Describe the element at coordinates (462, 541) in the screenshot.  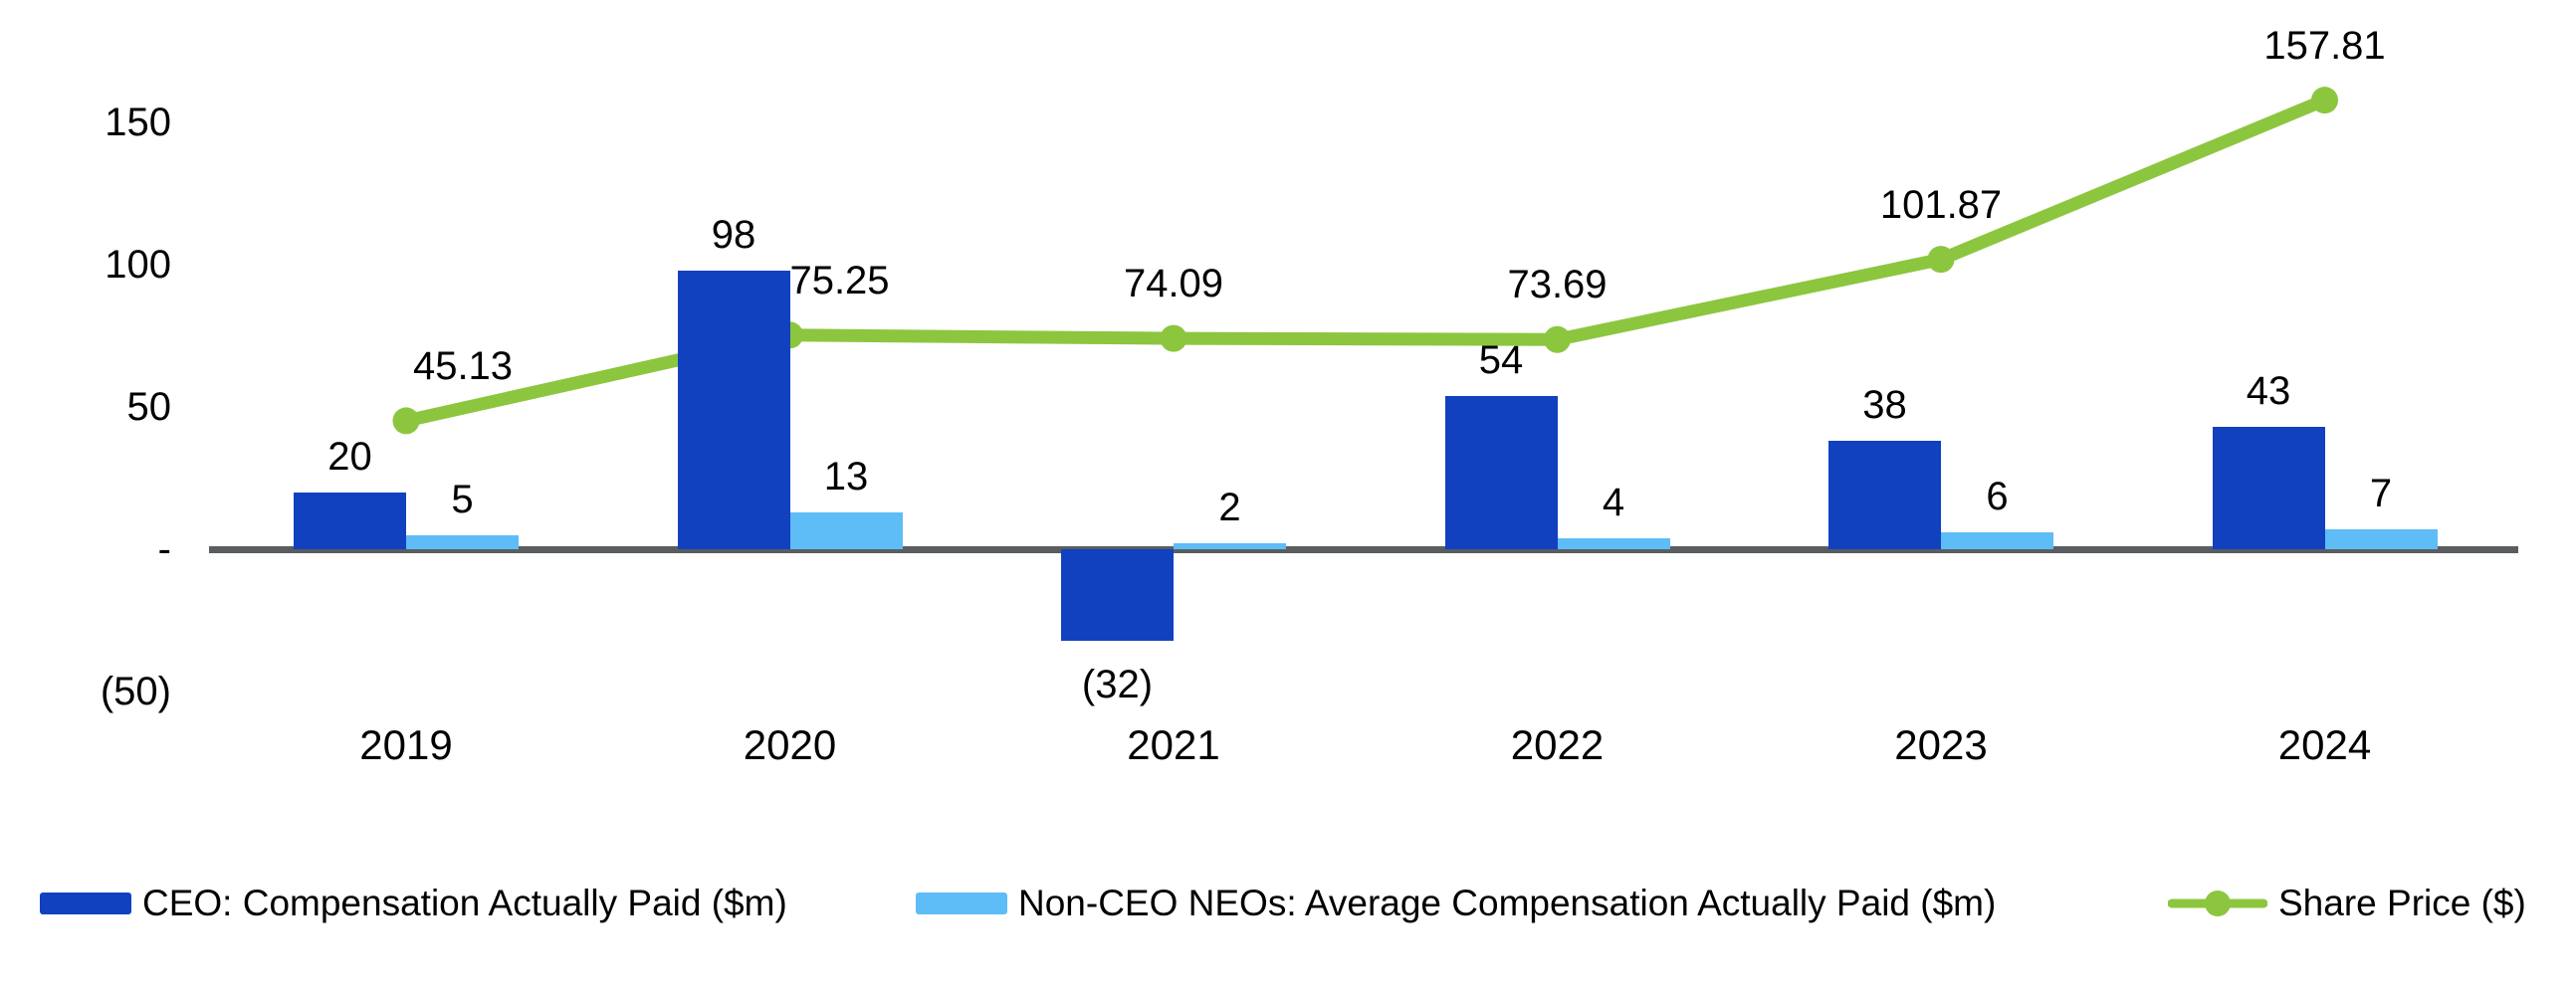
I see `bar-nonceo-2019` at that location.